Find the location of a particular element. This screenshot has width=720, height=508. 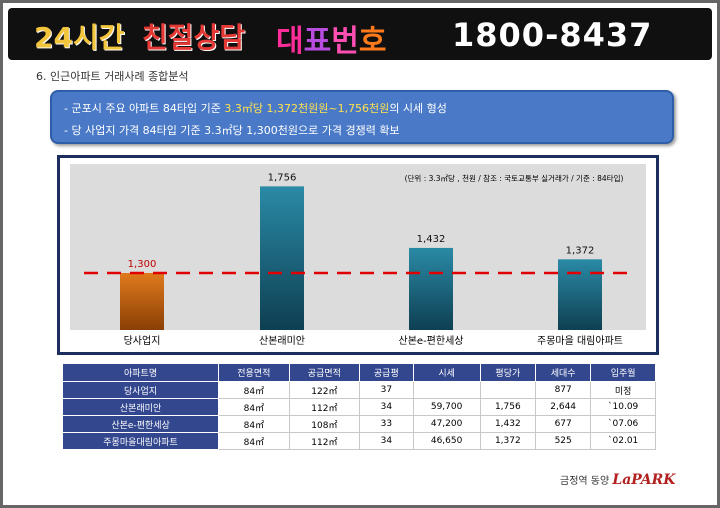

bar-value-label-4: 1,372 is located at coordinates (580, 250).